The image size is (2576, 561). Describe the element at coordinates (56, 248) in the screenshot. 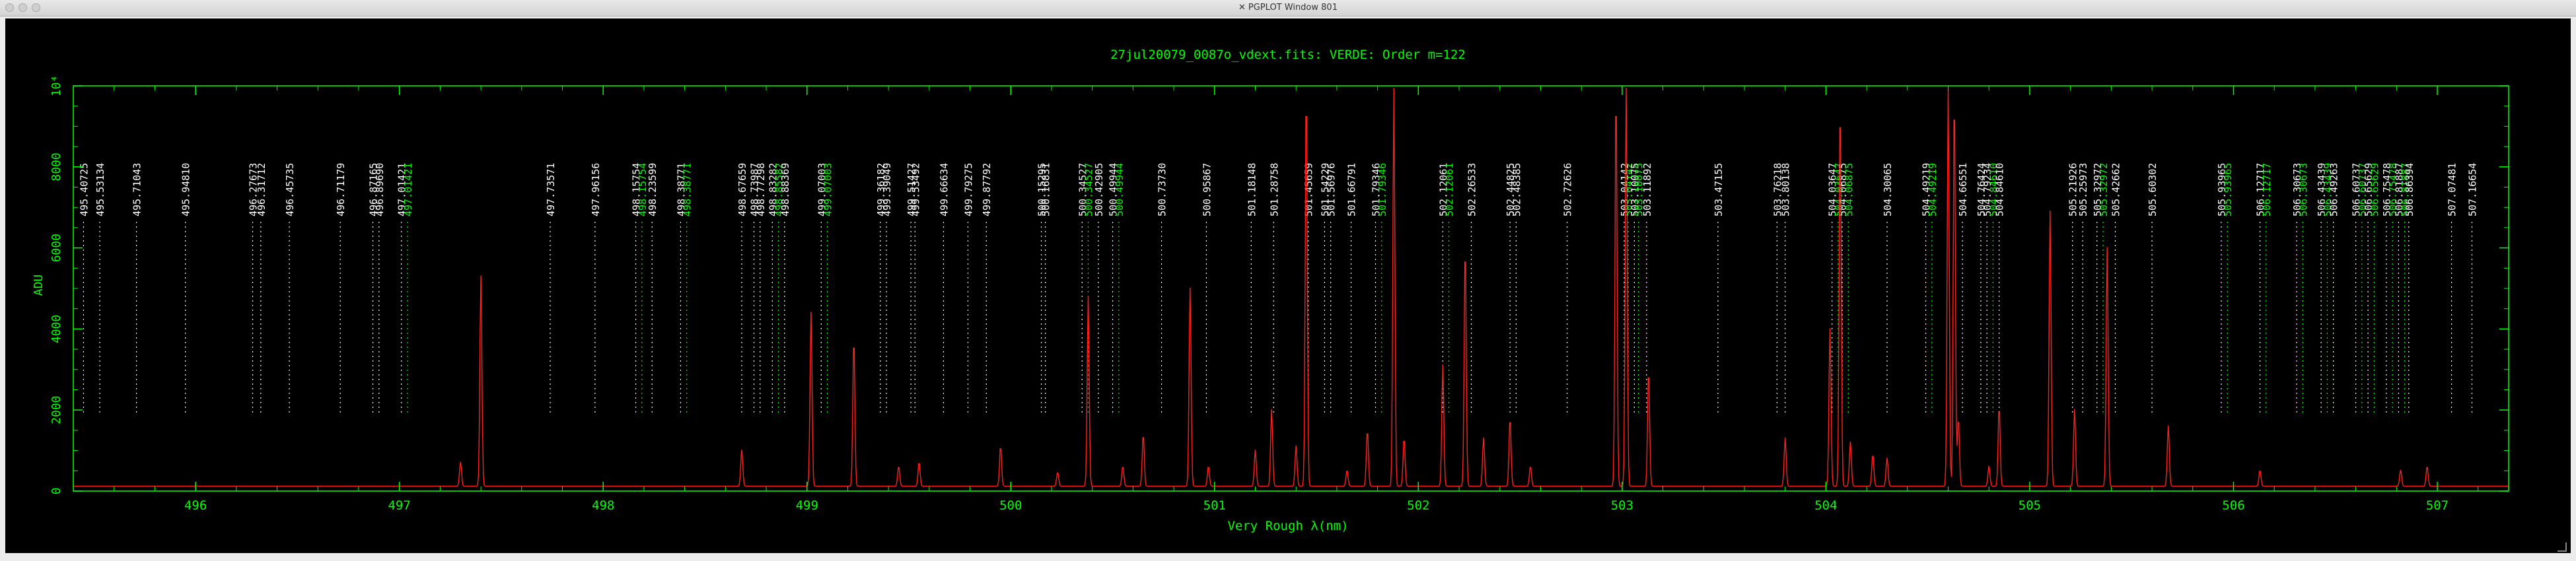

I see `y-tick-label: 6000` at that location.